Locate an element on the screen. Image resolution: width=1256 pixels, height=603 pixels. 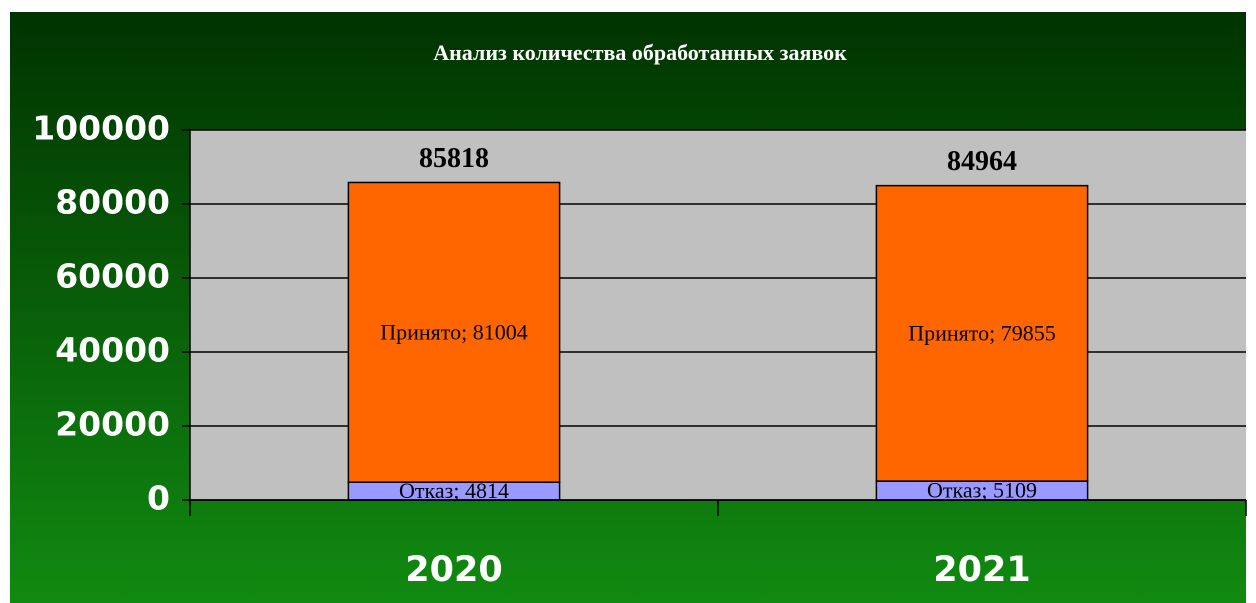
x-tick-label: 2020 is located at coordinates (453, 570).